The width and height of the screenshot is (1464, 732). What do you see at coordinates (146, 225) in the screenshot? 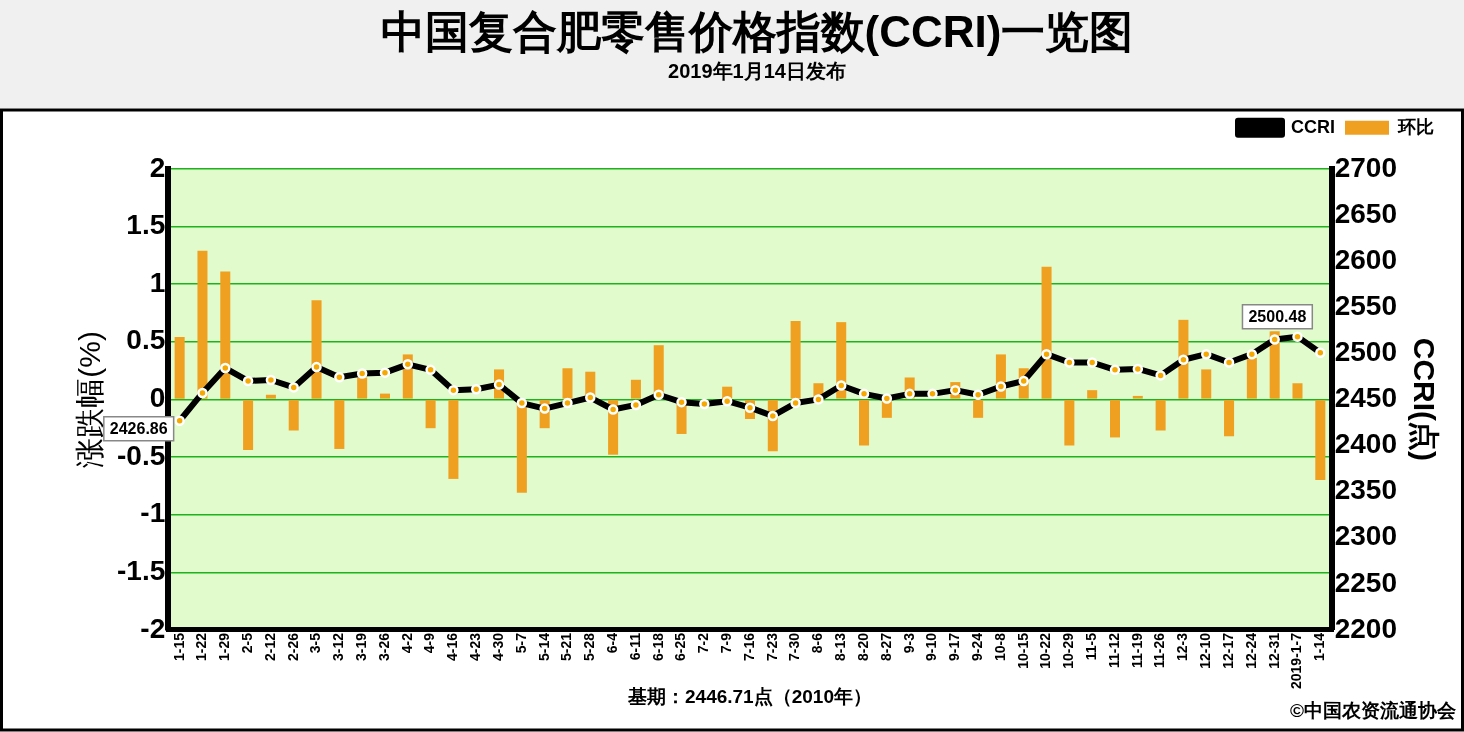
I see `y-tick-label: 1.5` at bounding box center [146, 225].